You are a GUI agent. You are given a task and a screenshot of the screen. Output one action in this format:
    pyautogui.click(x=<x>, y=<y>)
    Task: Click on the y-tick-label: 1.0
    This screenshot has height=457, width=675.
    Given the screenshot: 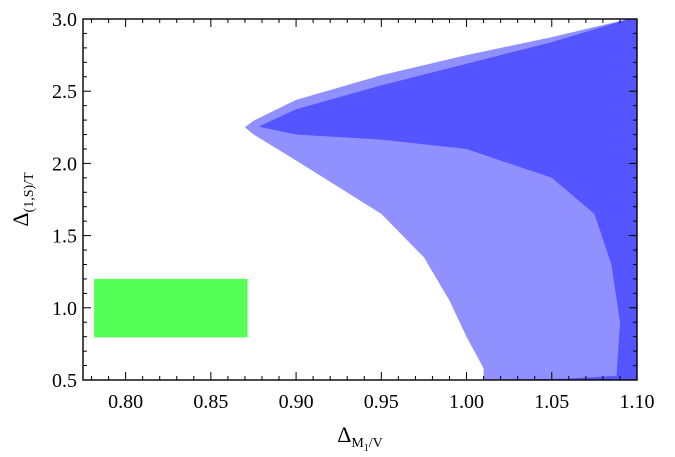 What is the action you would take?
    pyautogui.click(x=64, y=309)
    